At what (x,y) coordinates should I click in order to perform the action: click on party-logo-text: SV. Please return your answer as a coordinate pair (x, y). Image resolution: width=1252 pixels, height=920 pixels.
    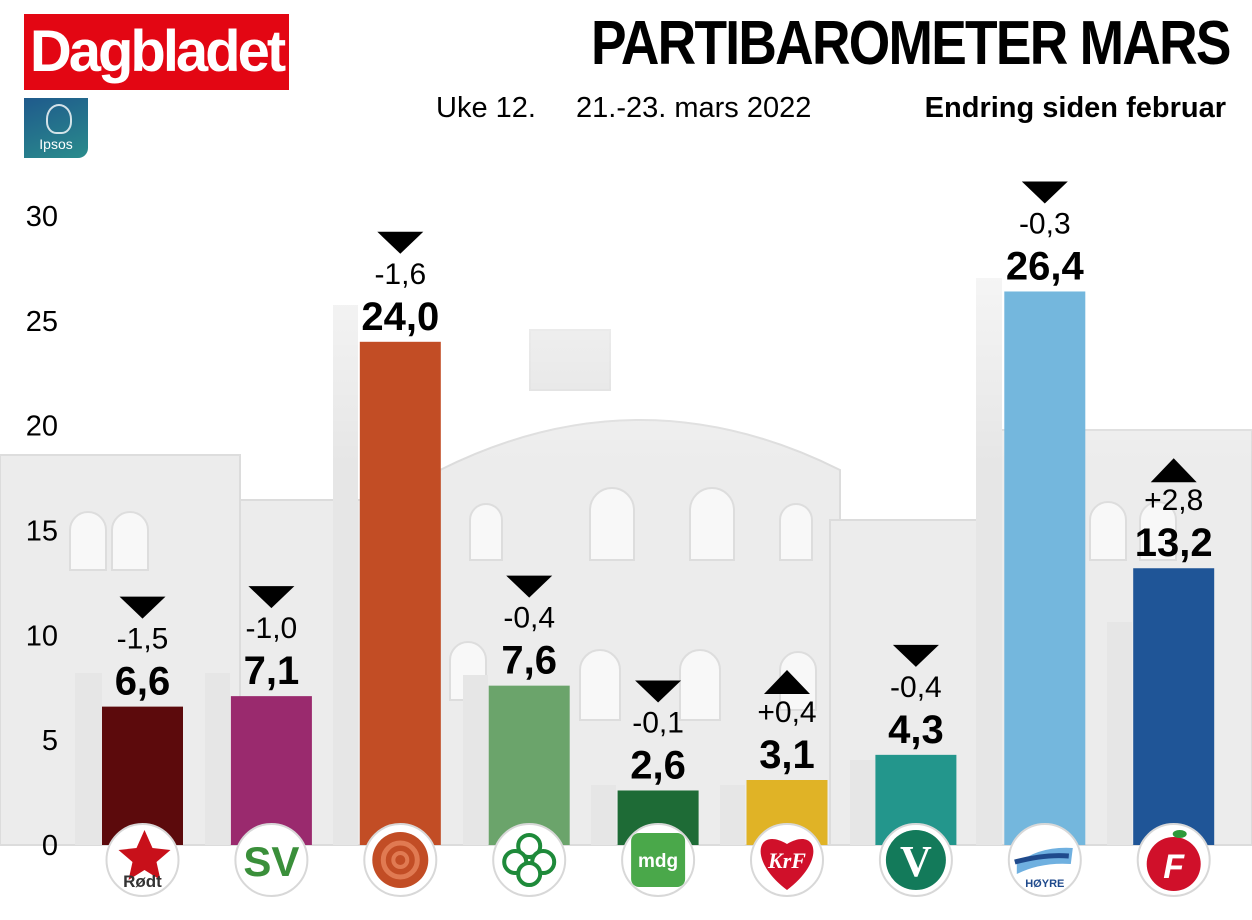
    Looking at the image, I should click on (271, 861).